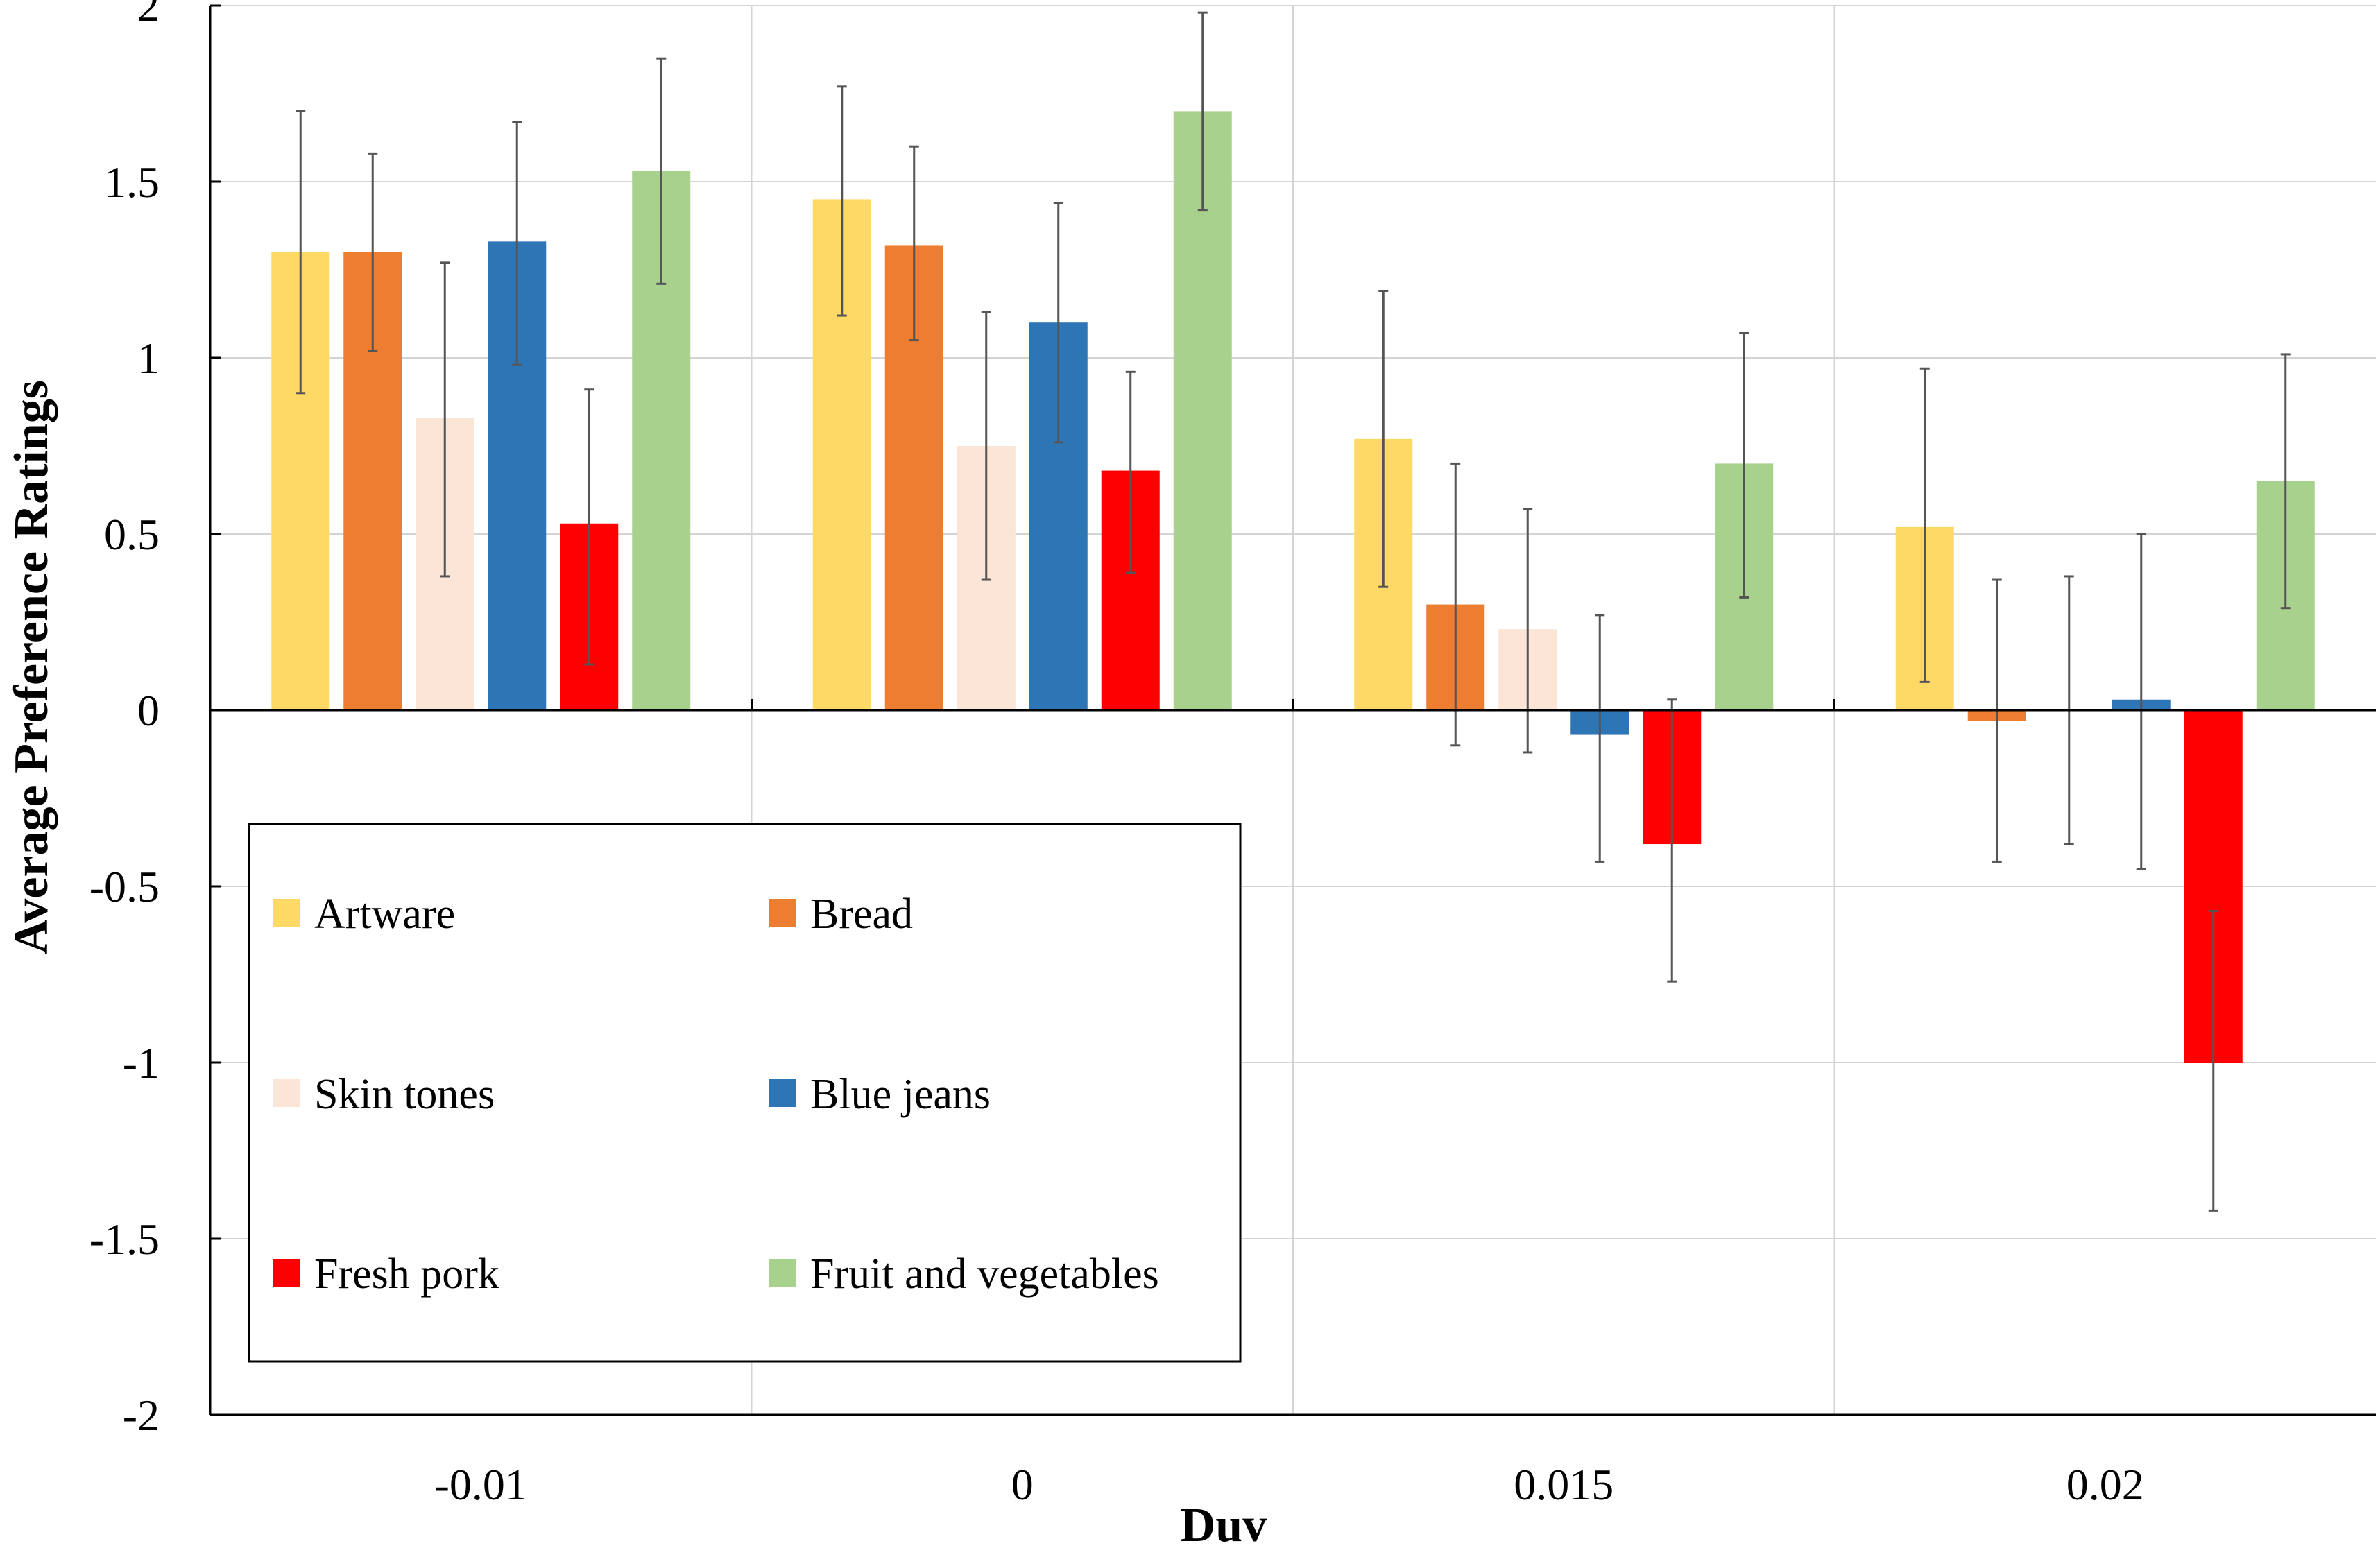  What do you see at coordinates (31, 667) in the screenshot?
I see `y-axis-title: Average Preference Ratings` at bounding box center [31, 667].